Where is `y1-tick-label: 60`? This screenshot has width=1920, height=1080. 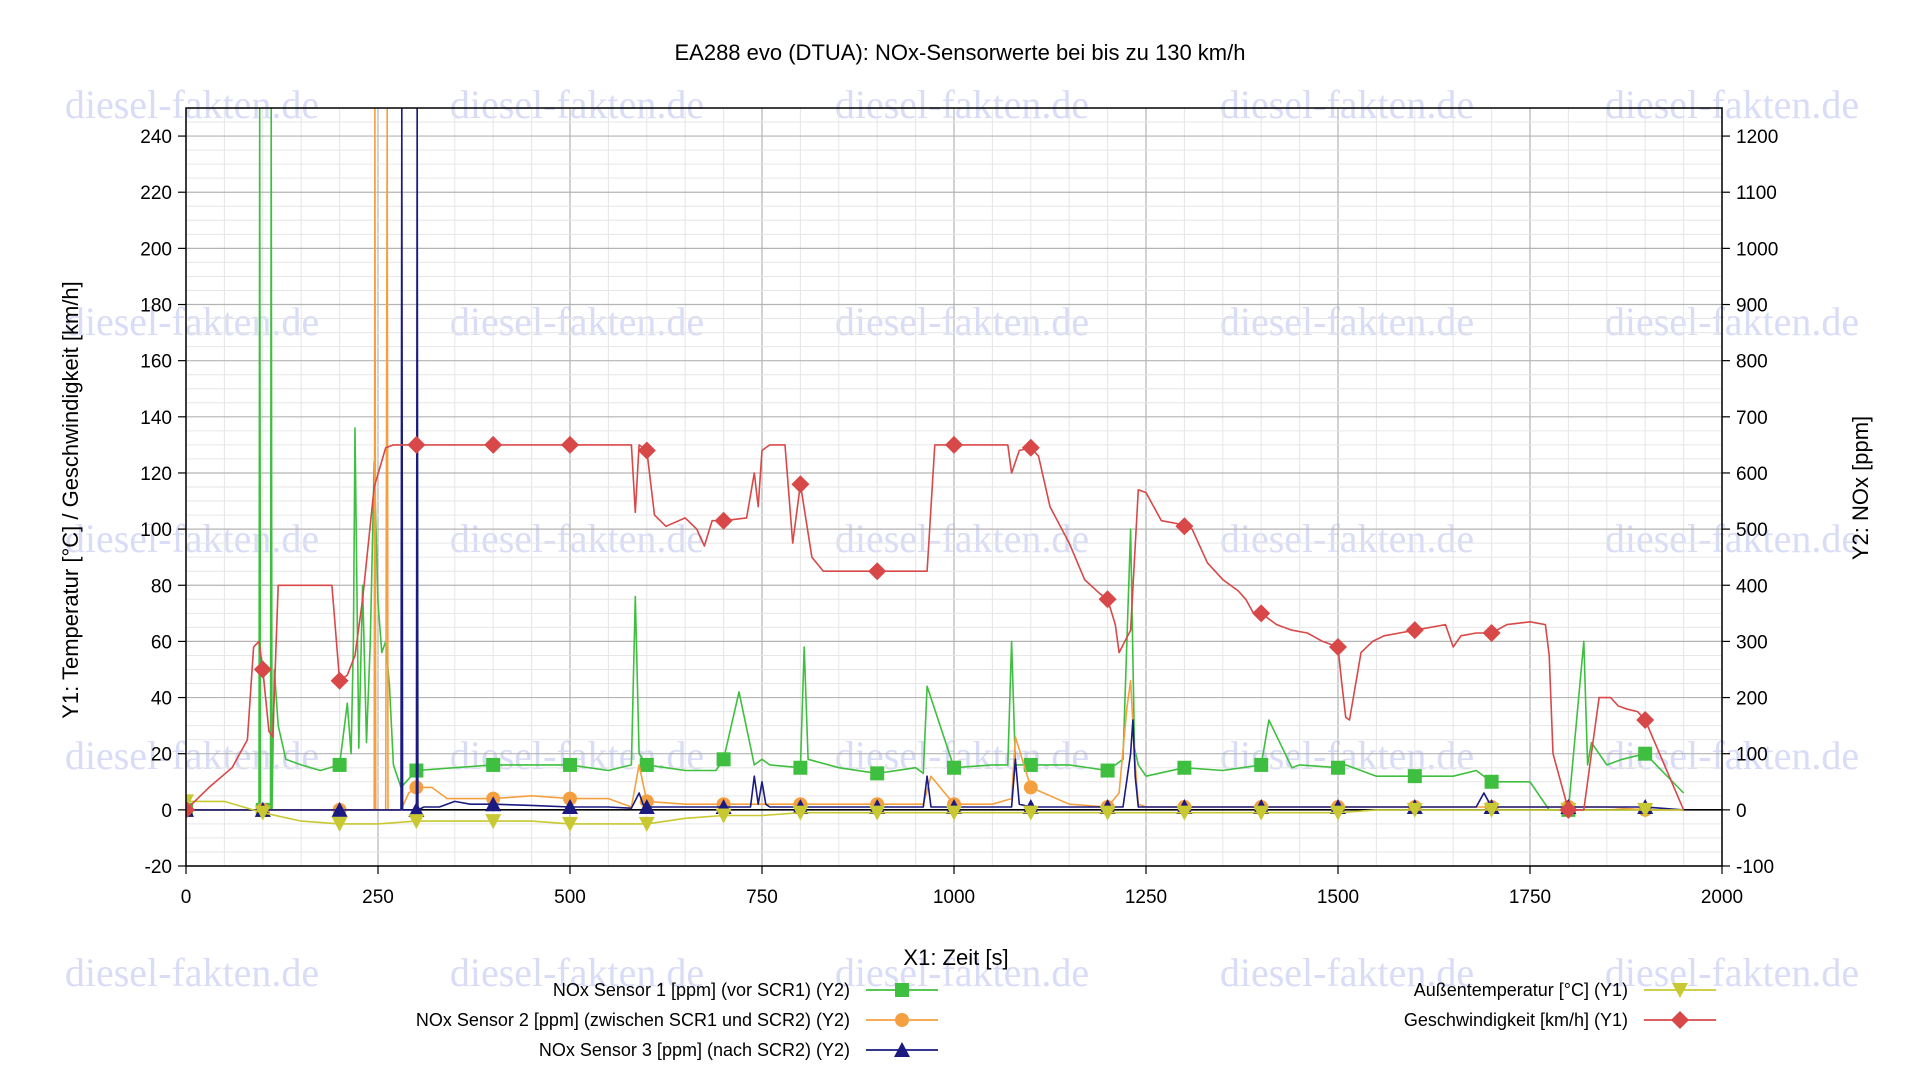 y1-tick-label: 60 is located at coordinates (161, 642).